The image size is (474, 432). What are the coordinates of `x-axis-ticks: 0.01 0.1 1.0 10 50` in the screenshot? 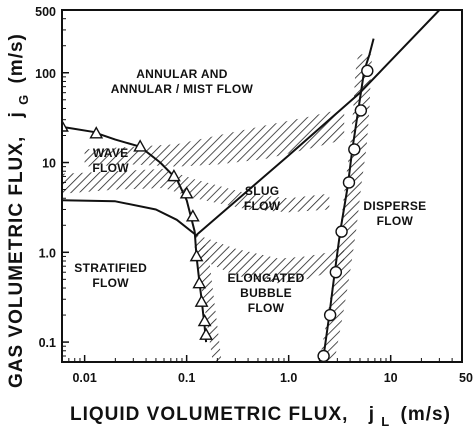 It's located at (270, 370).